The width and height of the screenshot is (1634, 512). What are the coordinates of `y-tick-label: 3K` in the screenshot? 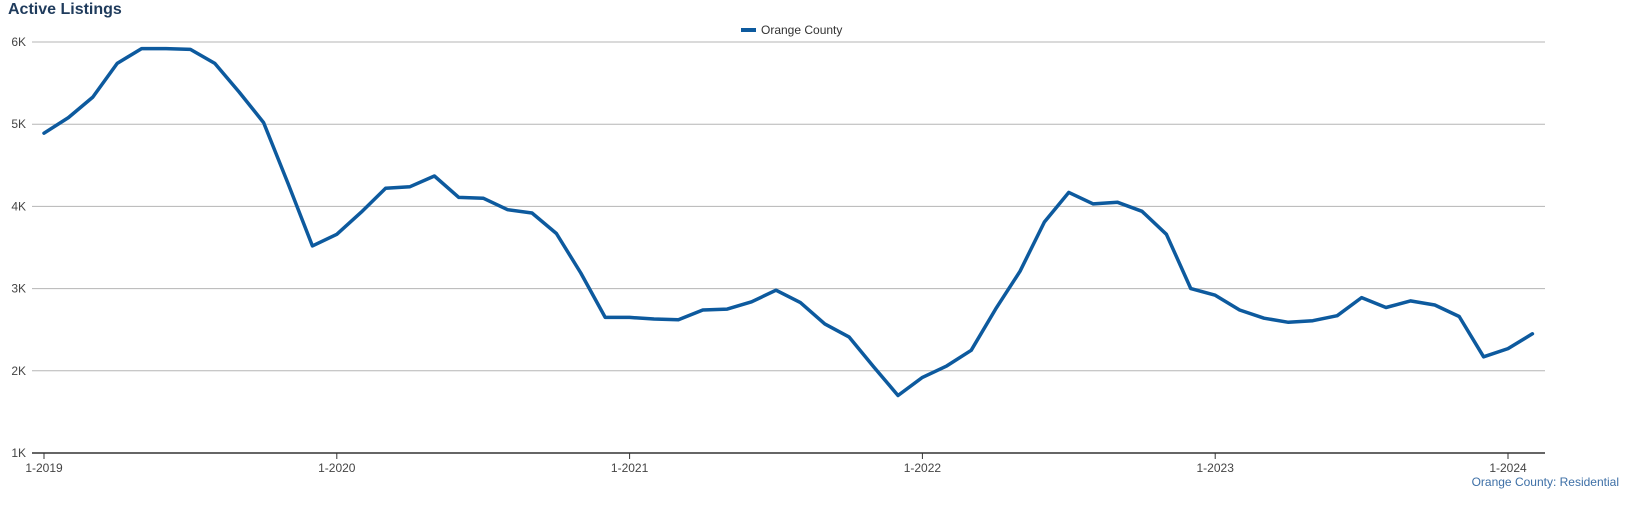 It's located at (18, 289).